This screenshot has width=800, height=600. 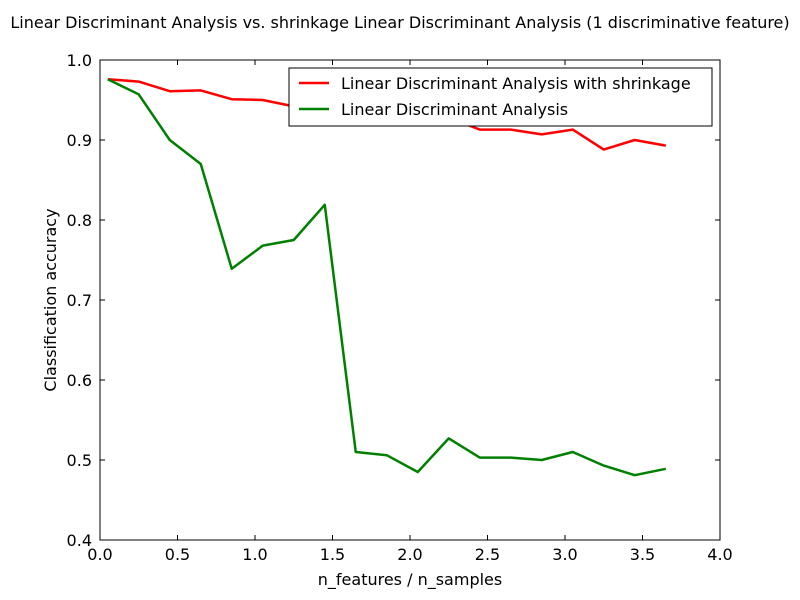 What do you see at coordinates (642, 554) in the screenshot?
I see `x-tick-label: 3.5` at bounding box center [642, 554].